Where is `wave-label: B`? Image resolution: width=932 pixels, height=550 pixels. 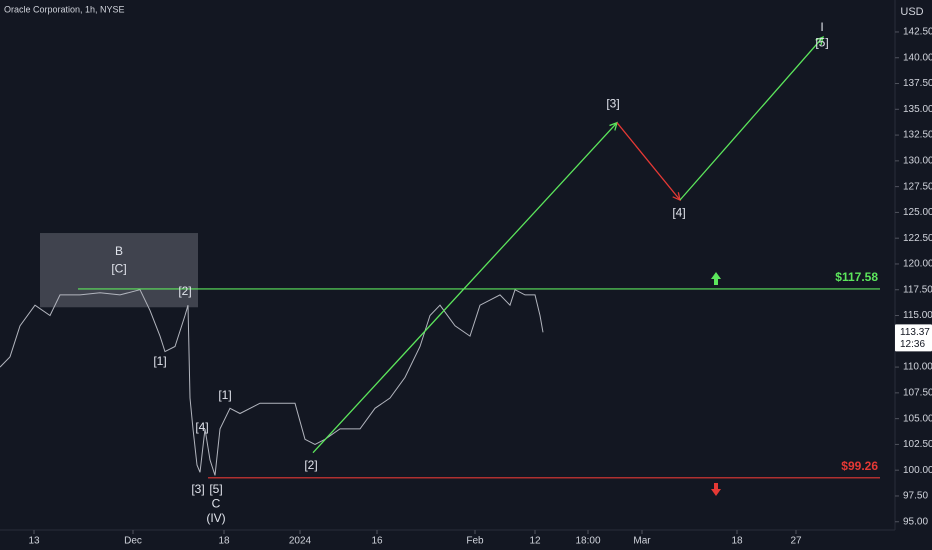 wave-label: B is located at coordinates (119, 251).